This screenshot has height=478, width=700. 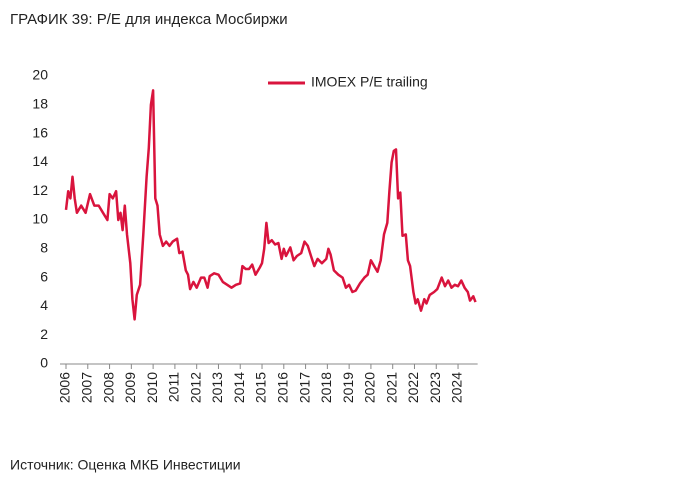 I want to click on x-tick-label: 2017, so click(x=304, y=387).